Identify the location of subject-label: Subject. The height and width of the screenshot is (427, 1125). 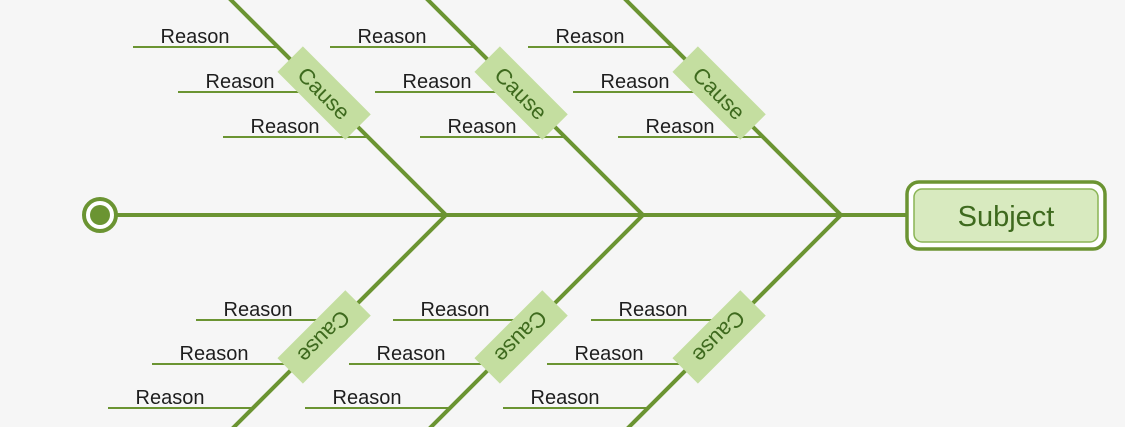
(1006, 217).